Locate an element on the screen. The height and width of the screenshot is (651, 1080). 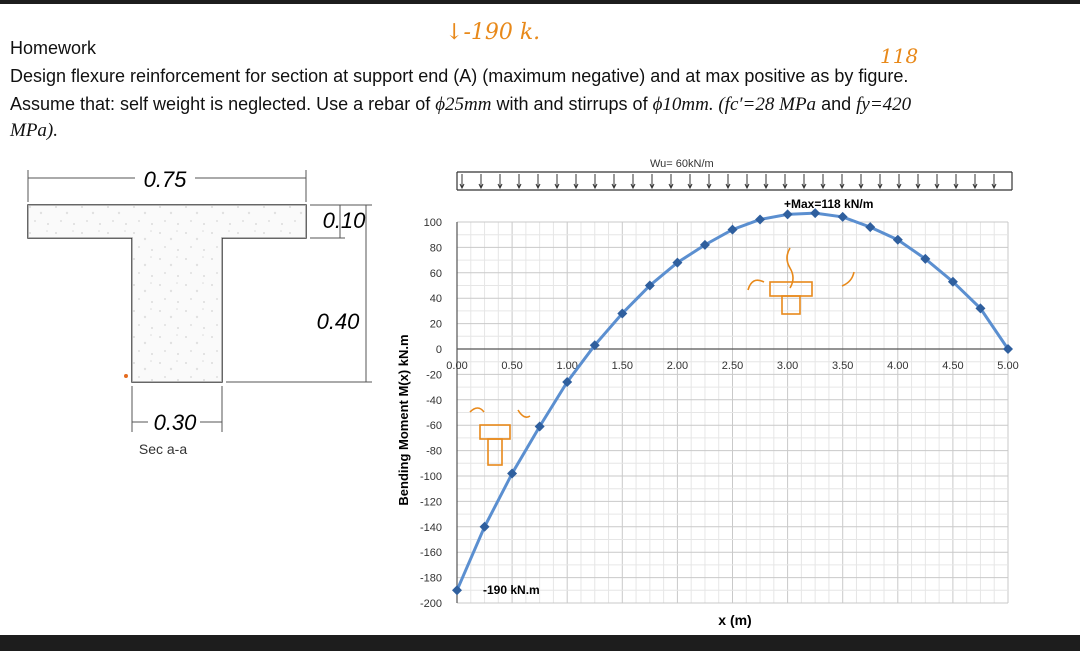
web-width-label: 0.30 is located at coordinates (176, 422).